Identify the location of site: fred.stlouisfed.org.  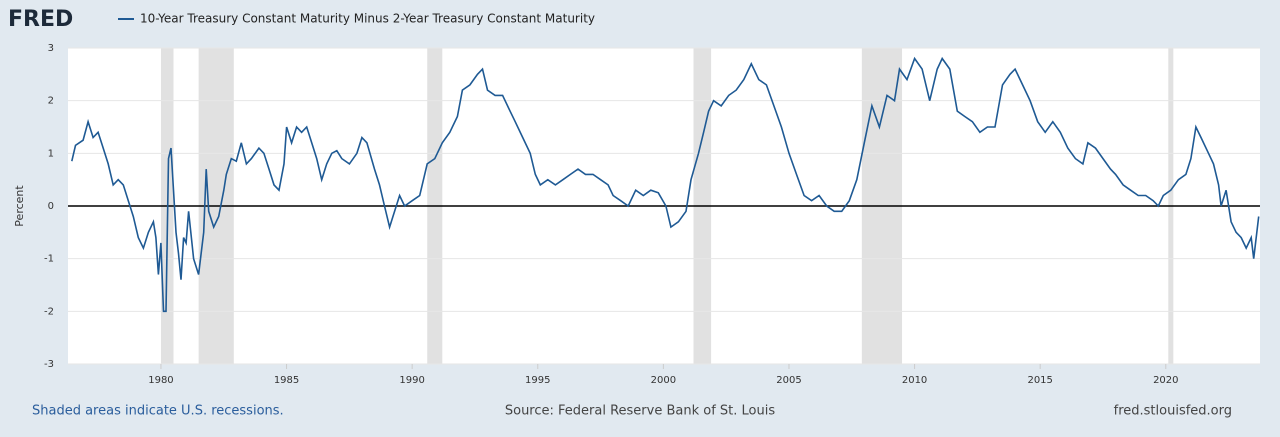
(1173, 411).